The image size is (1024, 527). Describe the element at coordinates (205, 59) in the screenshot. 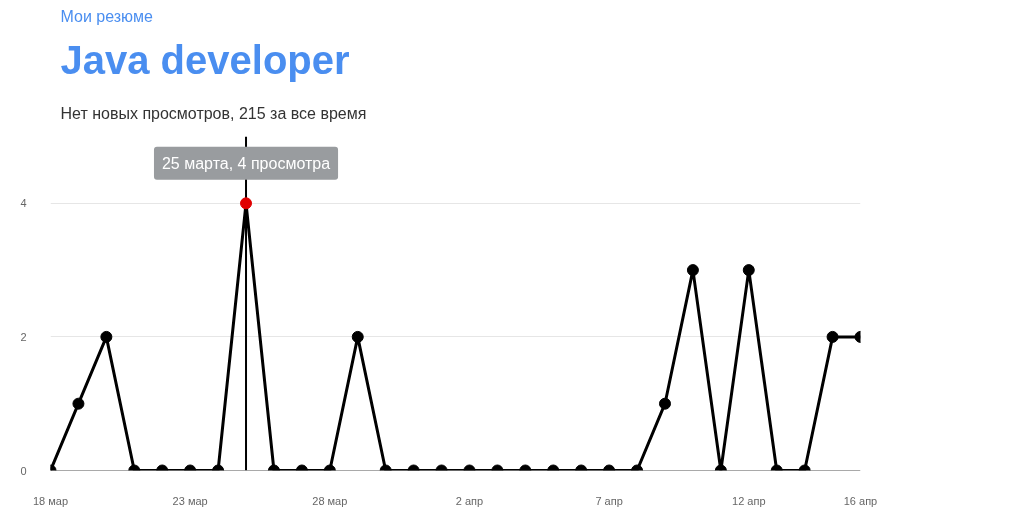

I see `chart-title: Java developer` at that location.